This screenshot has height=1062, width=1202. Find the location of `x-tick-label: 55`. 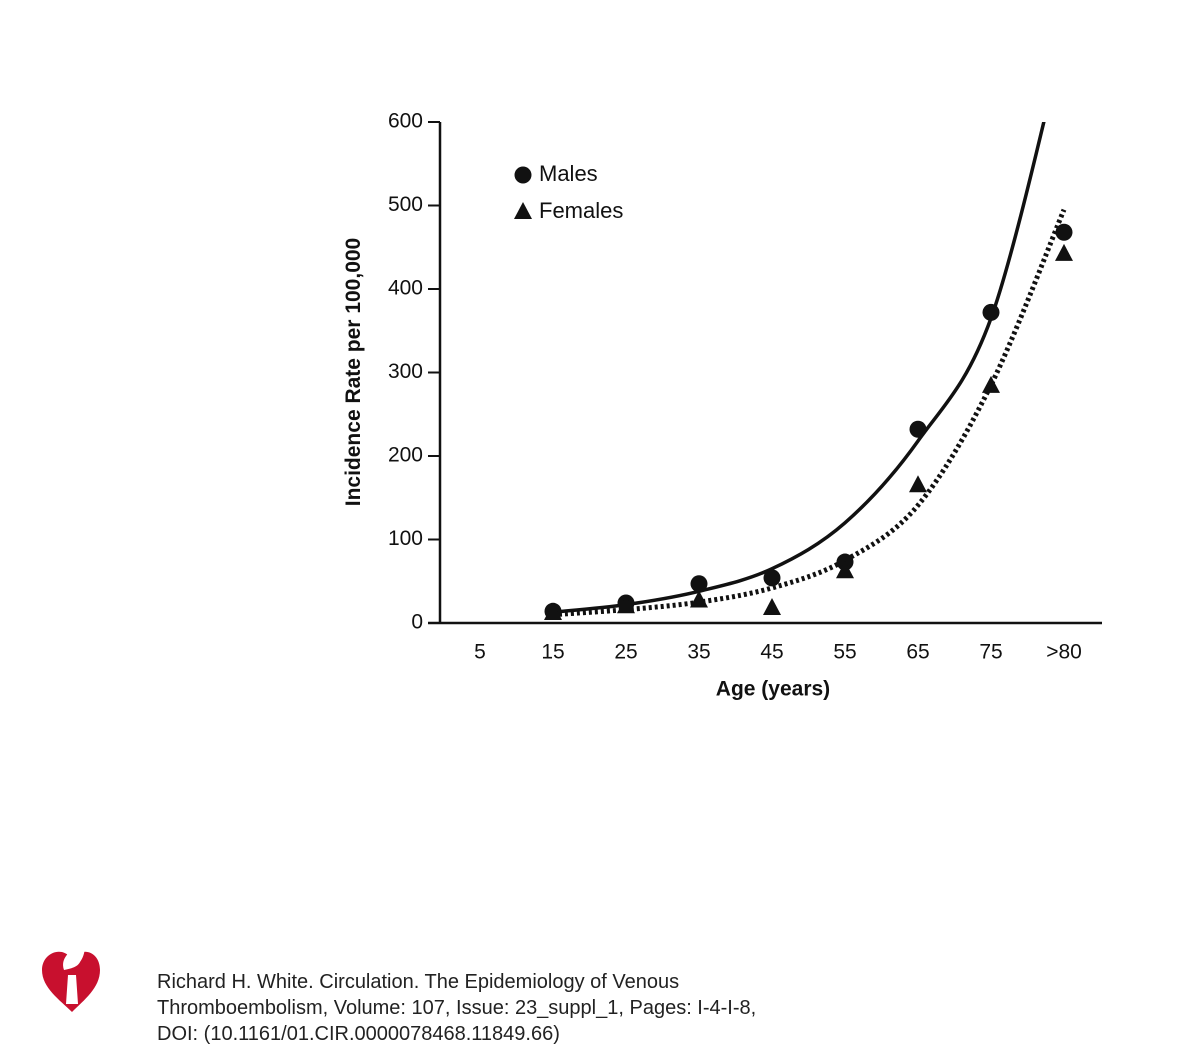

x-tick-label: 55 is located at coordinates (844, 652).